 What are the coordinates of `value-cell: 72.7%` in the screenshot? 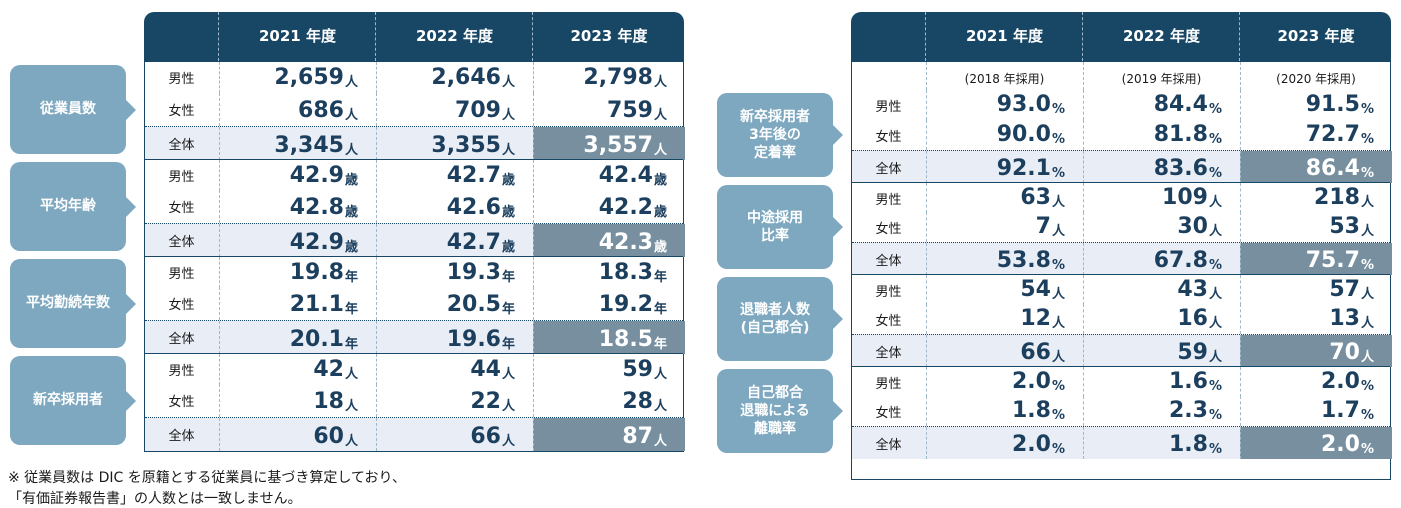 It's located at (1316, 135).